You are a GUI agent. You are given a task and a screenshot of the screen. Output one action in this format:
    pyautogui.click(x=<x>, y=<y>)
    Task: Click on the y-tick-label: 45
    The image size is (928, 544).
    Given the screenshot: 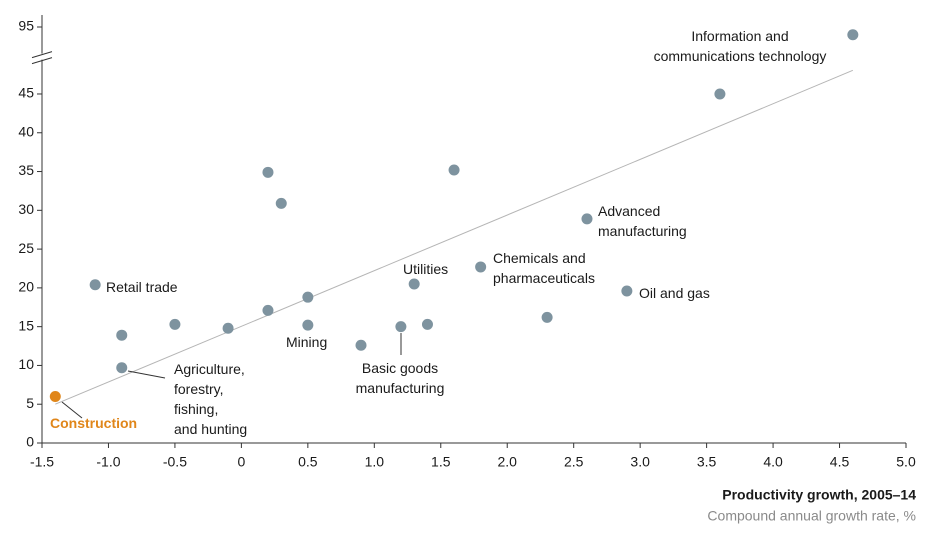 What is the action you would take?
    pyautogui.click(x=26, y=93)
    